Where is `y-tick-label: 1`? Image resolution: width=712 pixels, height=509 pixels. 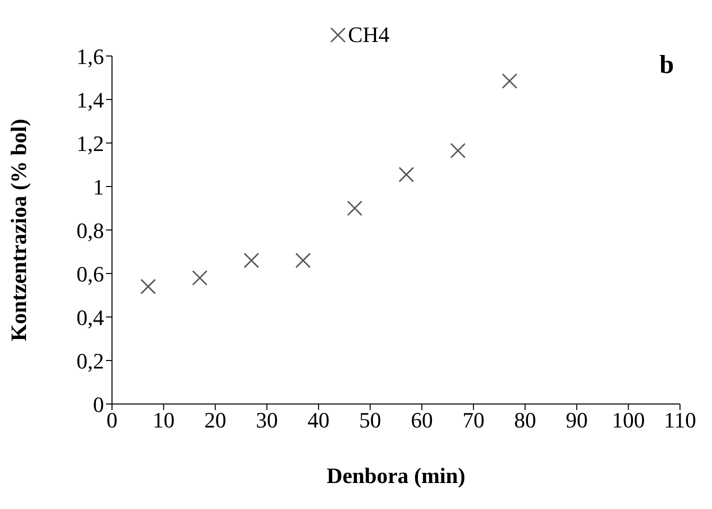
y-tick-label: 1 is located at coordinates (98, 187).